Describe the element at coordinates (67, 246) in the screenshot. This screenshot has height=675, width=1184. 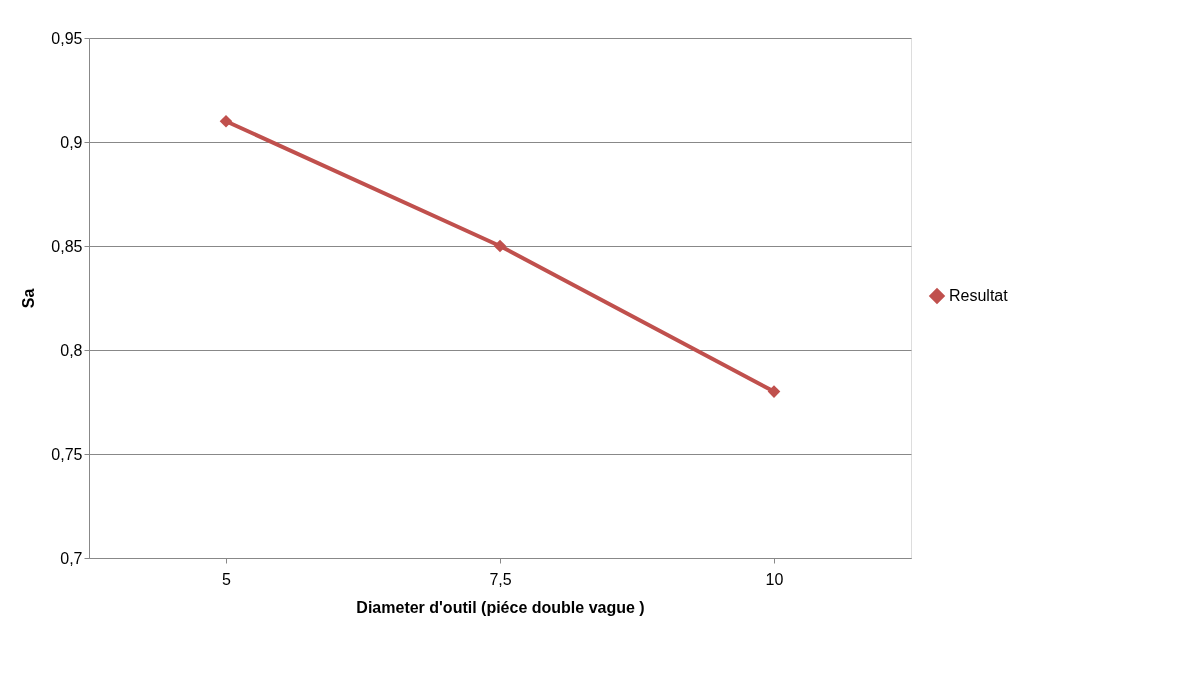
I see `y-tick-label: 0,85` at that location.